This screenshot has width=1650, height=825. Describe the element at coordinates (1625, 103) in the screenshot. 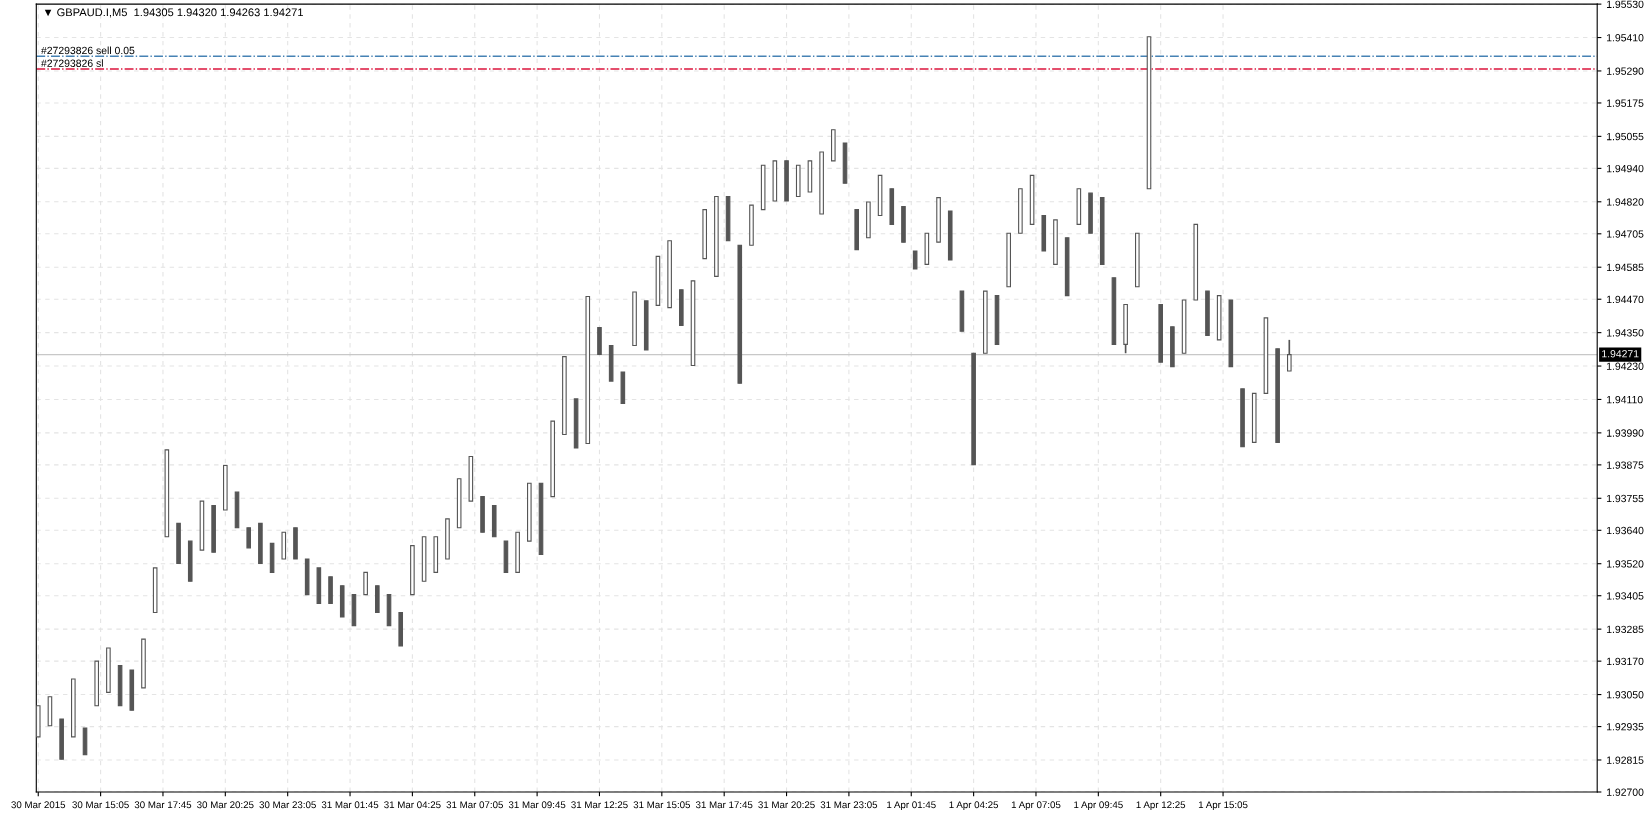

I see `y-tick-label: 1.95175` at that location.